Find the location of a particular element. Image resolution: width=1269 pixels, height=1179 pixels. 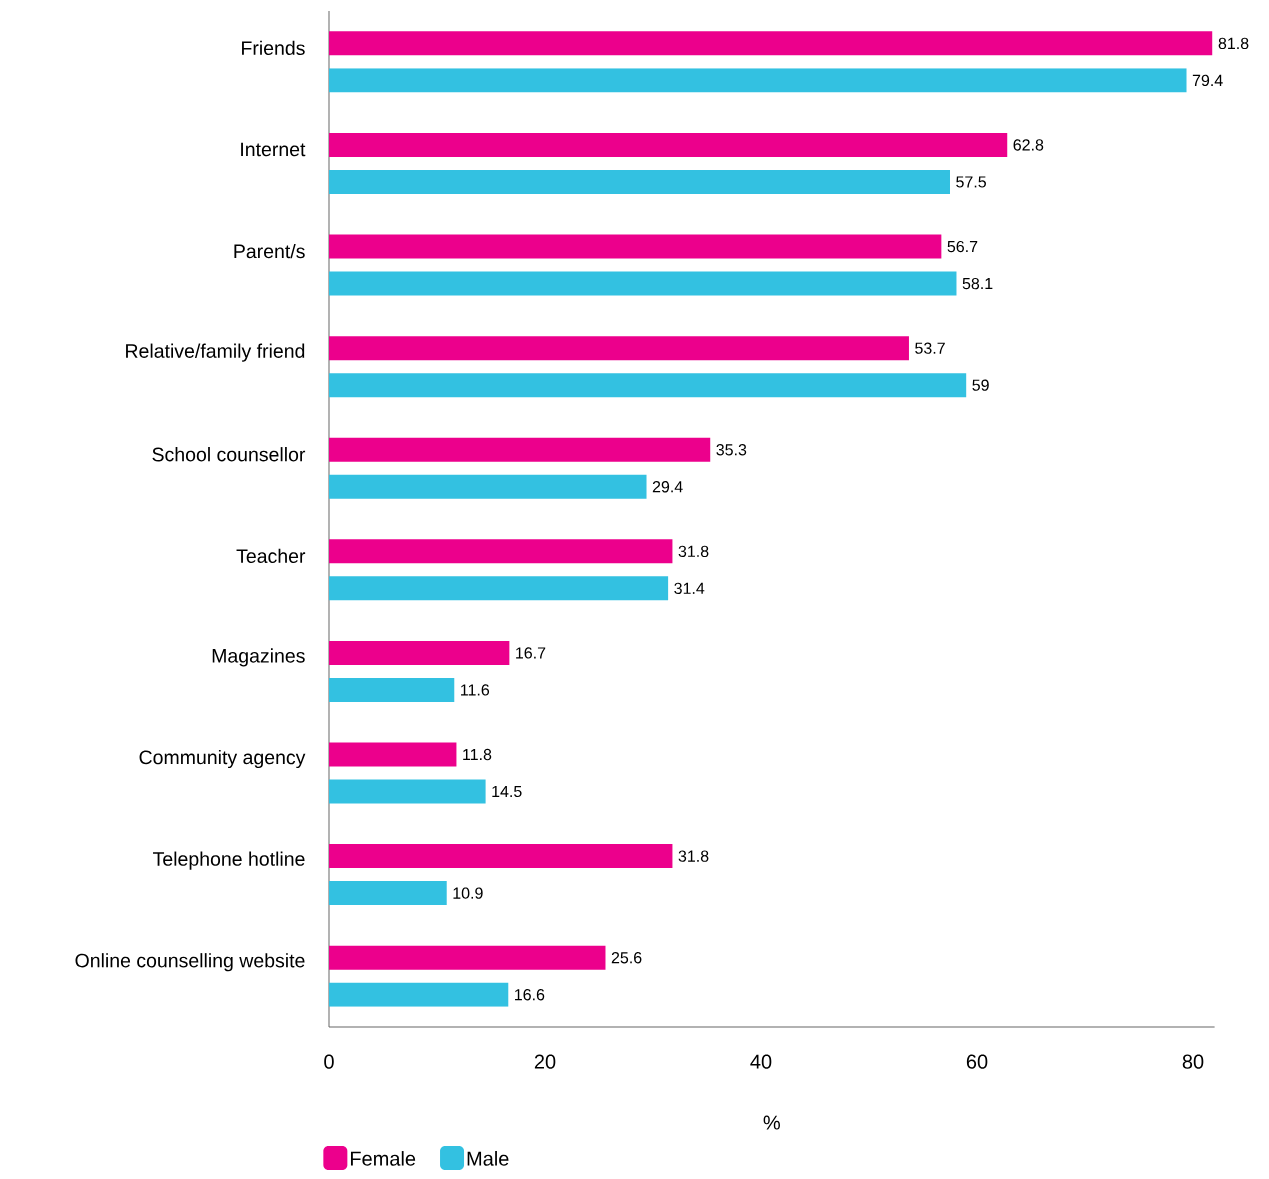

data-label: 11.8 is located at coordinates (477, 754).